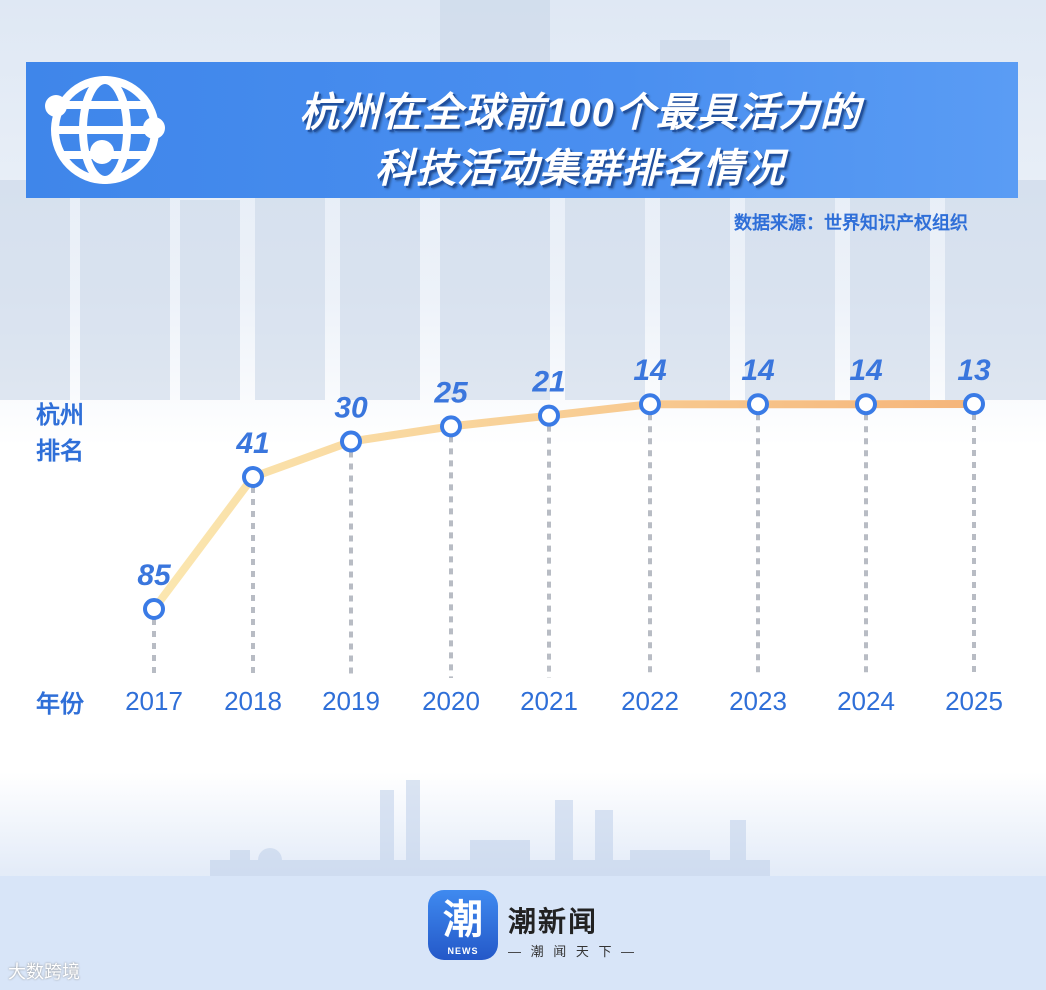 This screenshot has width=1046, height=990. I want to click on app-logo-sub: NEWS, so click(463, 951).